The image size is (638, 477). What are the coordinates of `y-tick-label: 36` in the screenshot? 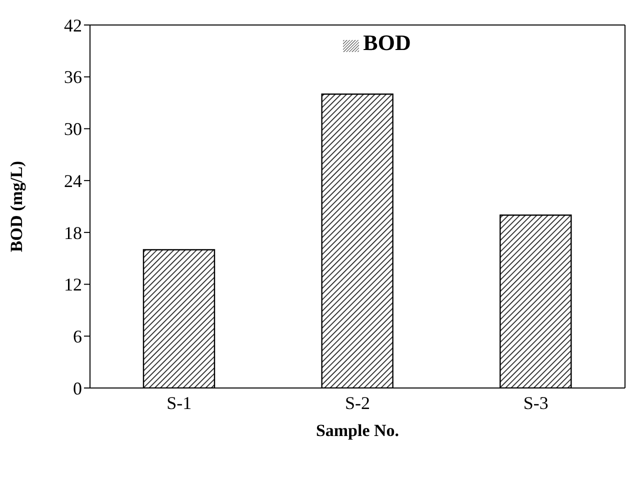 It's located at (73, 77).